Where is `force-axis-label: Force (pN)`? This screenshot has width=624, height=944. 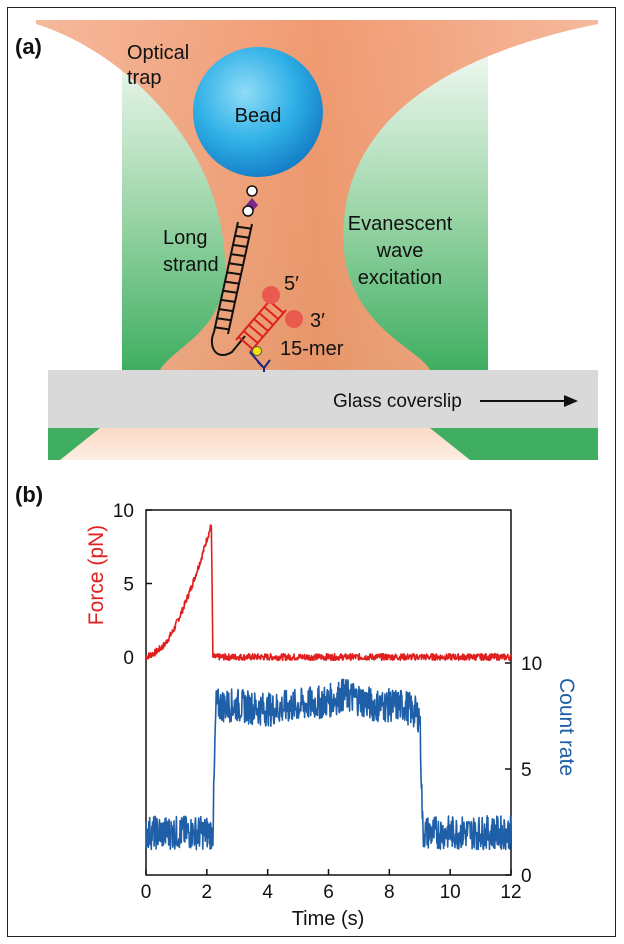
force-axis-label: Force (pN) is located at coordinates (96, 575).